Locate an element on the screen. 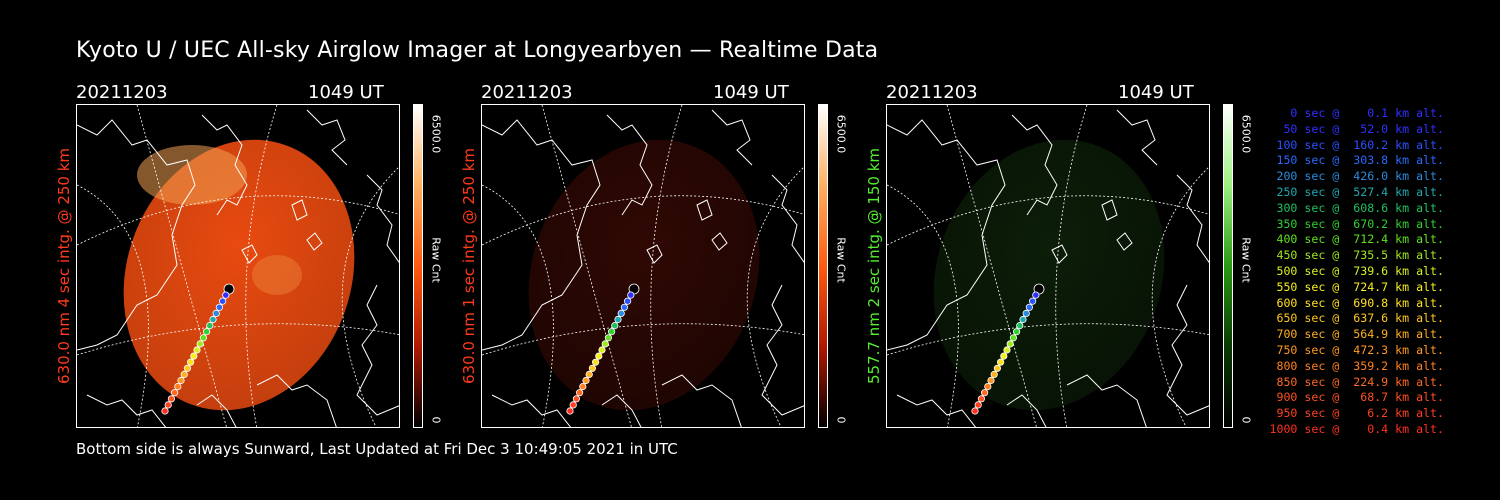  legend-row: 100 sec @ 160.2 km alt. is located at coordinates (1356, 144).